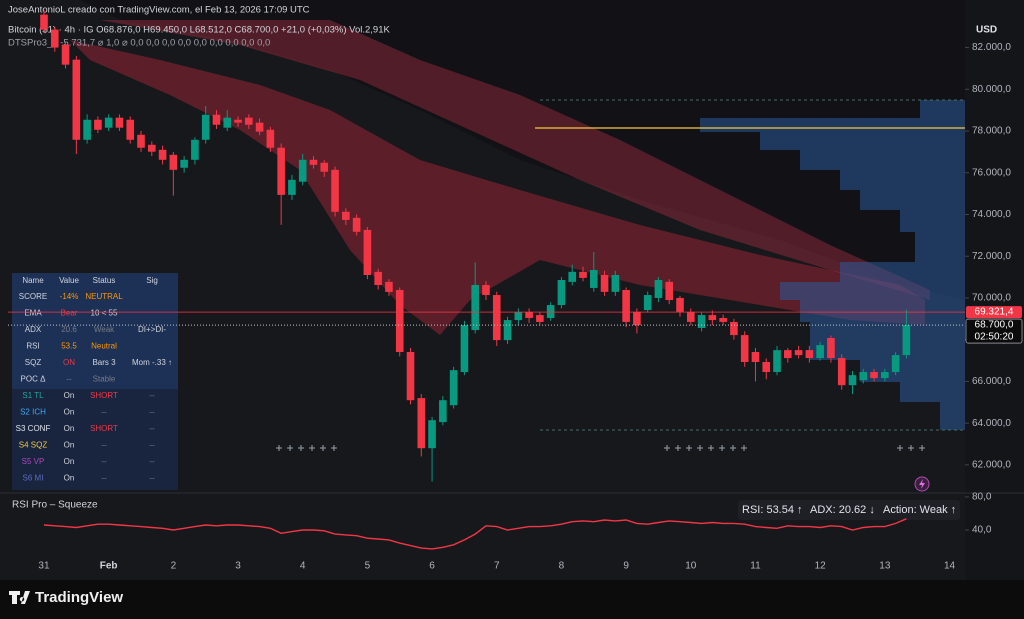  I want to click on y-tick-label: 66.000,0, so click(991, 381).